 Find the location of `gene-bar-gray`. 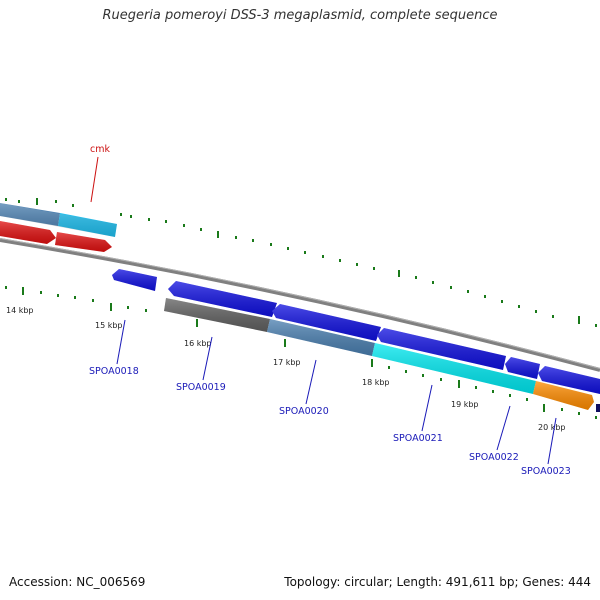

gene-bar-gray is located at coordinates (217, 315).